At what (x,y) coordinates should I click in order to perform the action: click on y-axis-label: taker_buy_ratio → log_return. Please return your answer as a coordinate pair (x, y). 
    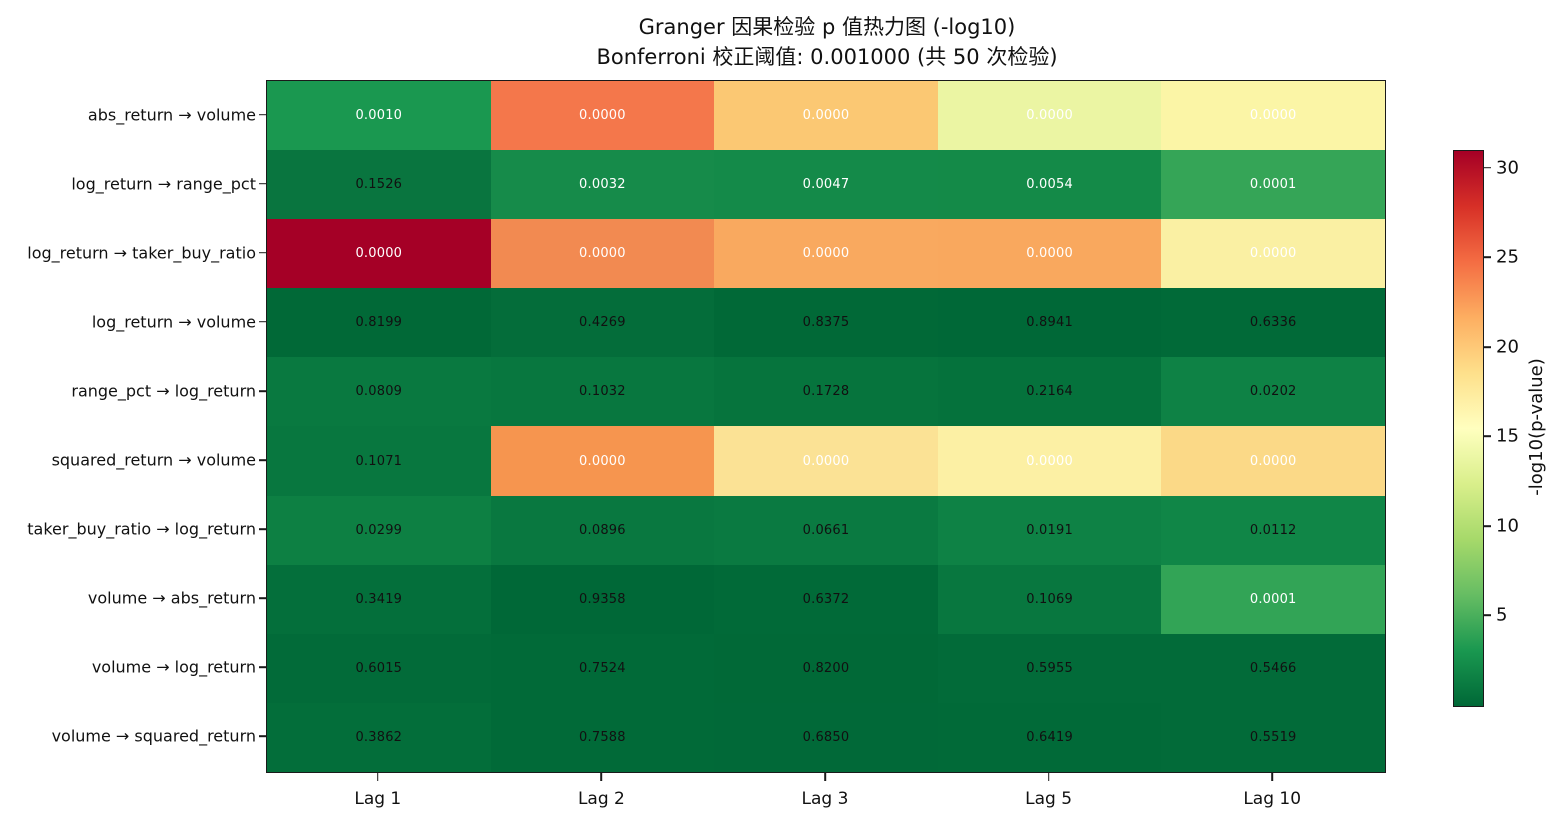
    Looking at the image, I should click on (141, 529).